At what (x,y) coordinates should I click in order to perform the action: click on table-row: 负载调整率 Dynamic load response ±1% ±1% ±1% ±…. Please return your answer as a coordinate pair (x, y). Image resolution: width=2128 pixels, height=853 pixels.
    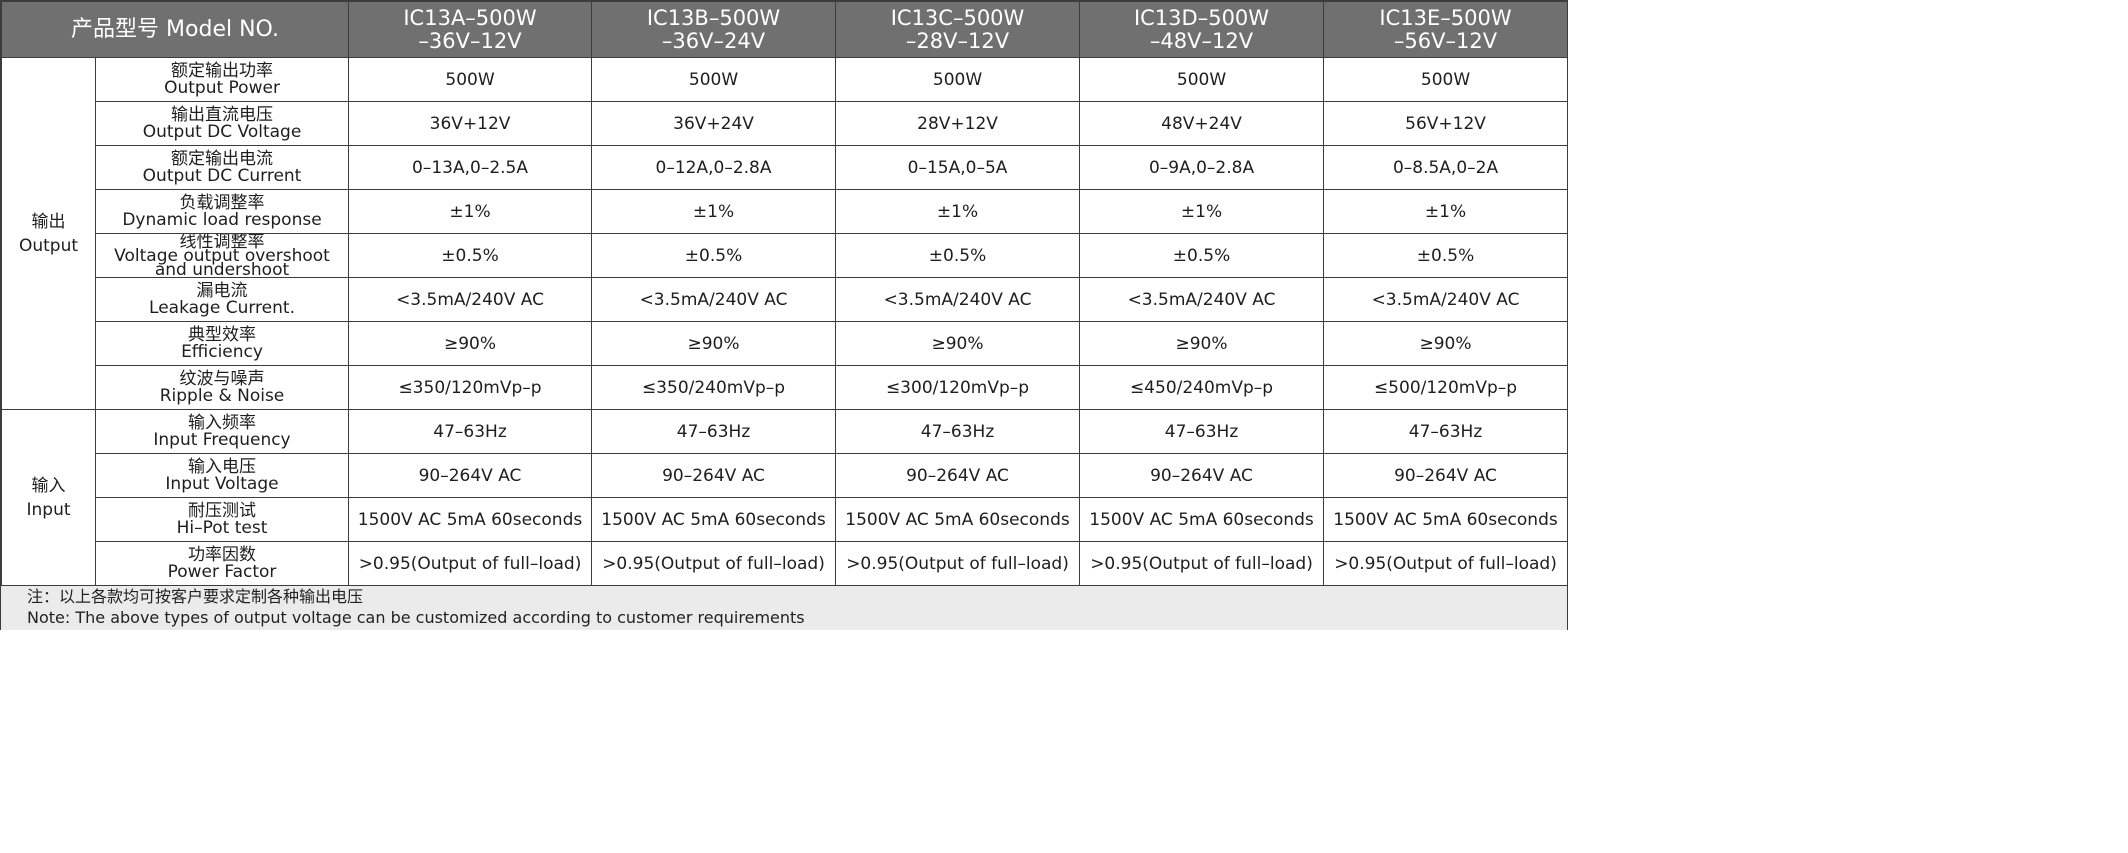
    Looking at the image, I should click on (785, 211).